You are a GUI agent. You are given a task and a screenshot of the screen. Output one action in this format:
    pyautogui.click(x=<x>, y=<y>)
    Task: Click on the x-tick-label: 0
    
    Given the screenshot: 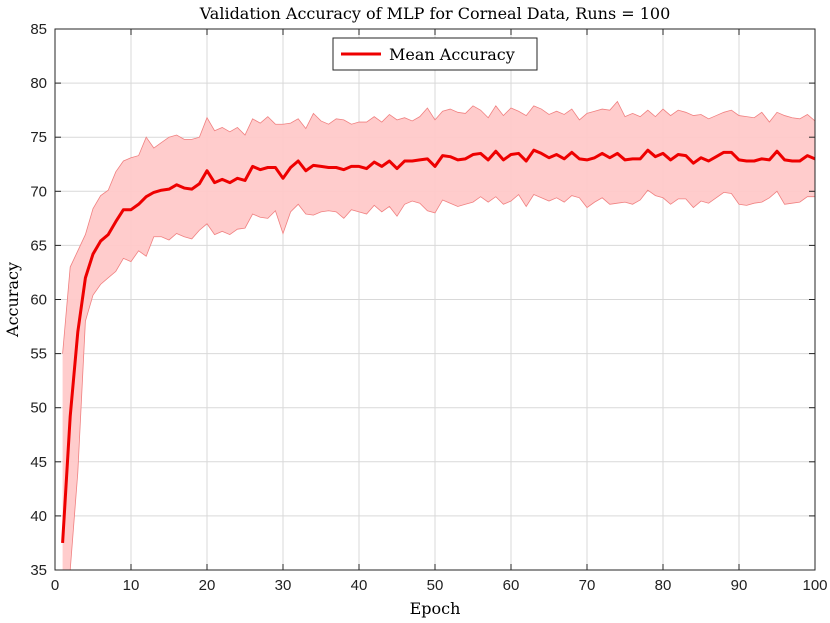 What is the action you would take?
    pyautogui.click(x=55, y=585)
    